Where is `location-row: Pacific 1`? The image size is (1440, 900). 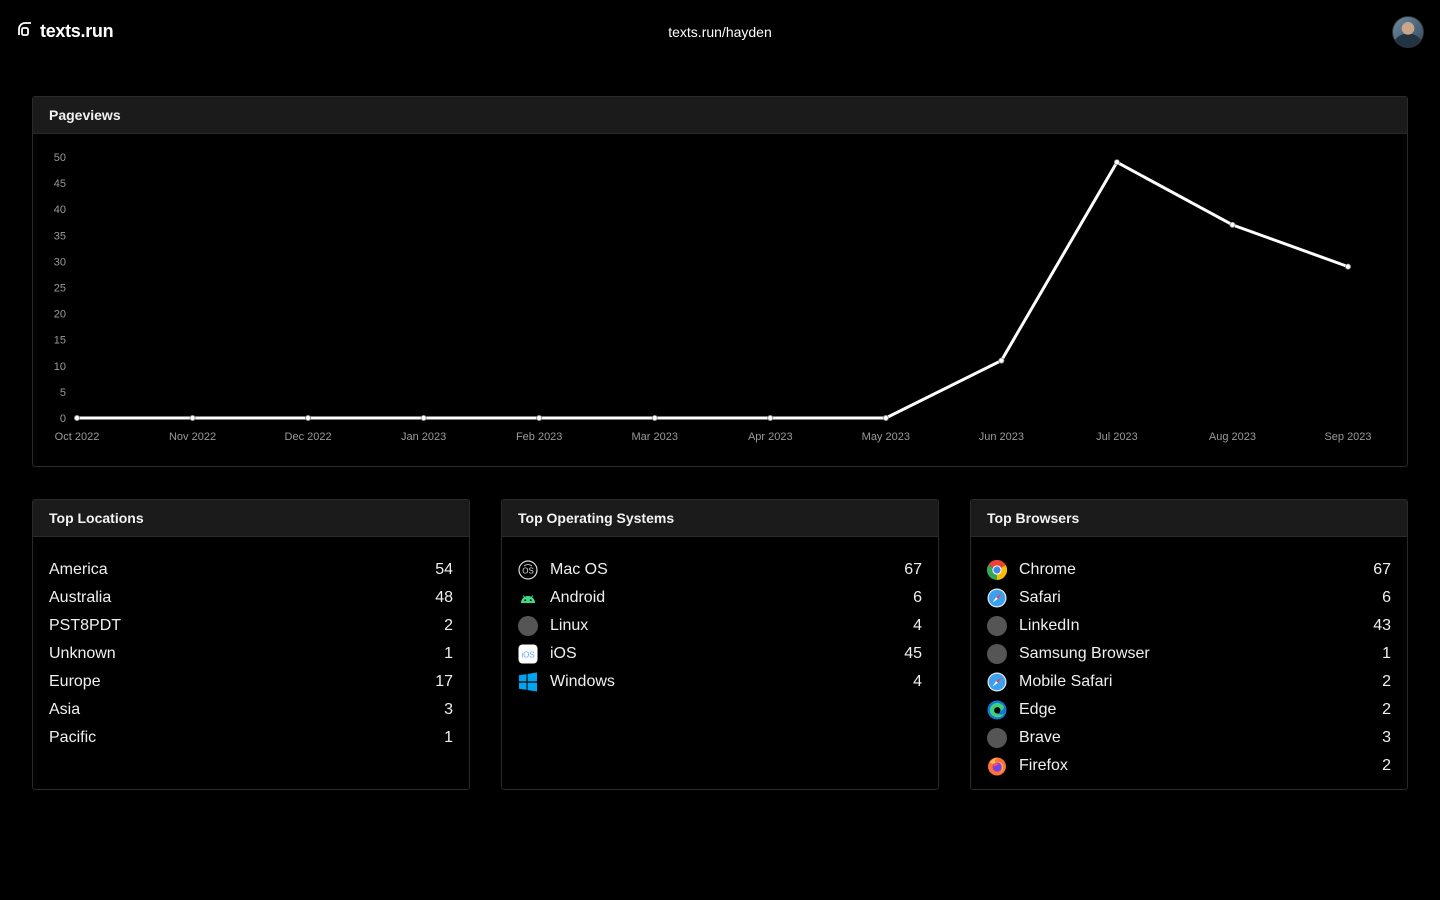 location-row: Pacific 1 is located at coordinates (251, 738).